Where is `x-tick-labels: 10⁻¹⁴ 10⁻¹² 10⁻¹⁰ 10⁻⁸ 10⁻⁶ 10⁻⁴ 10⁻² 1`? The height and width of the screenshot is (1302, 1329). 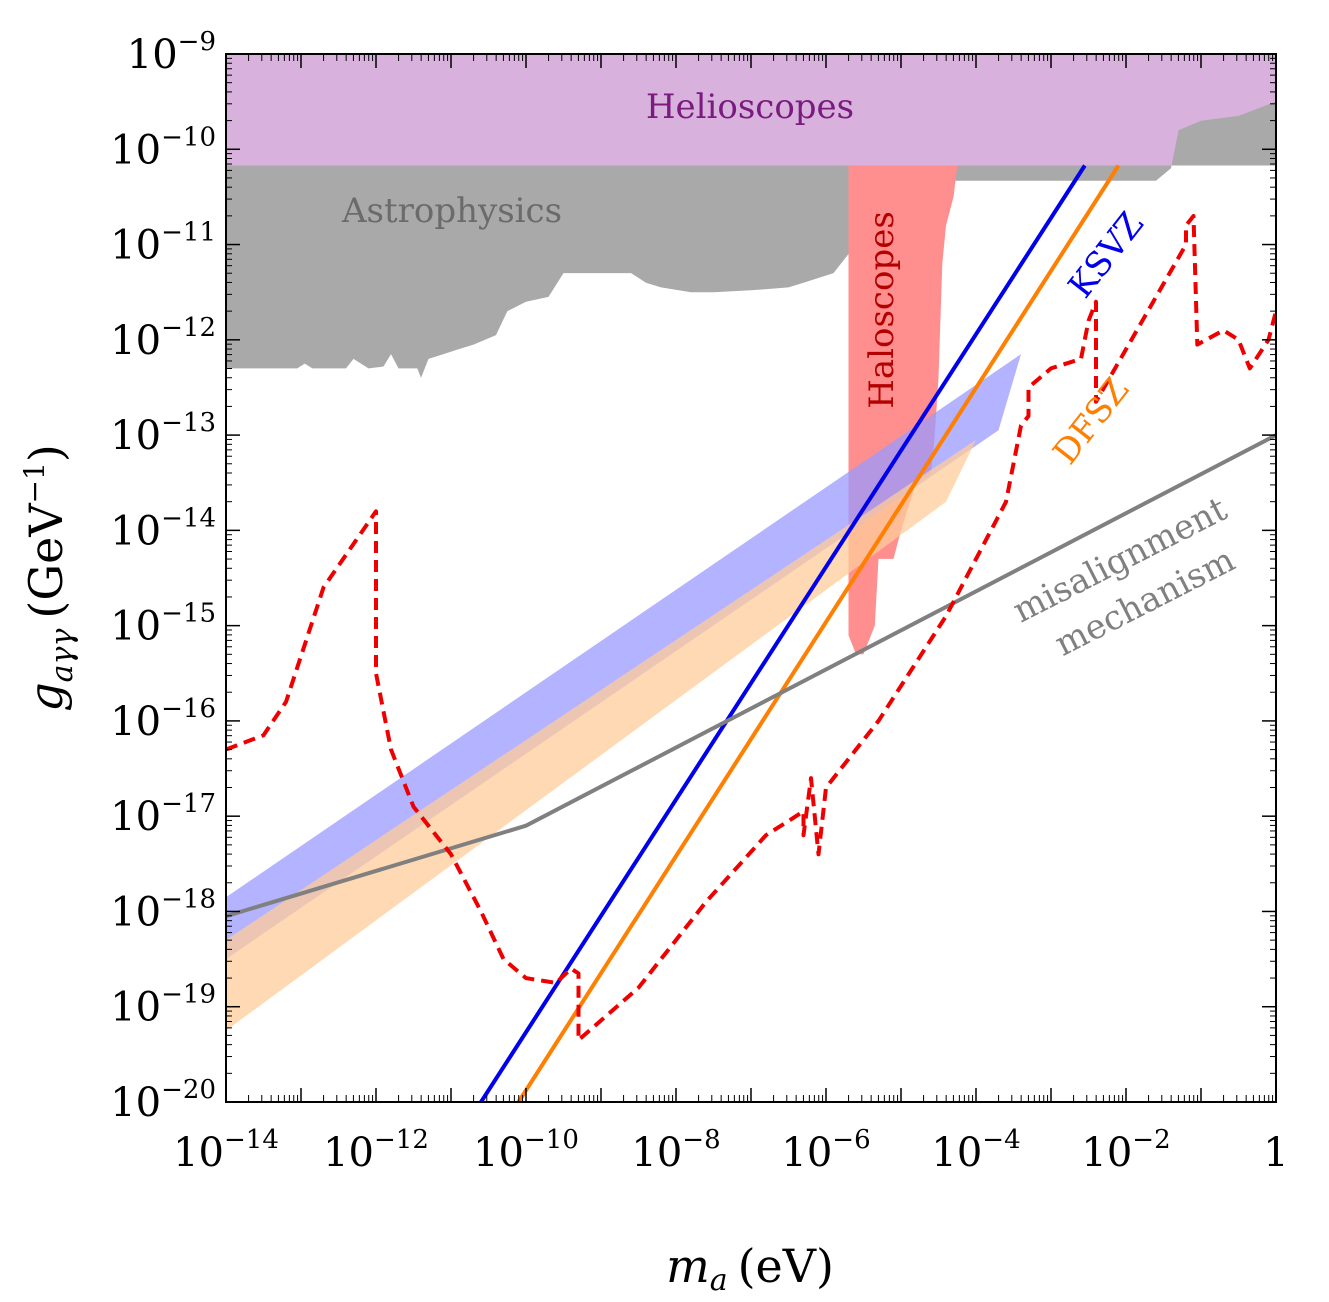
x-tick-labels: 10⁻¹⁴ 10⁻¹² 10⁻¹⁰ 10⁻⁸ 10⁻⁶ 10⁻⁴ 10⁻² 1 is located at coordinates (731, 1150).